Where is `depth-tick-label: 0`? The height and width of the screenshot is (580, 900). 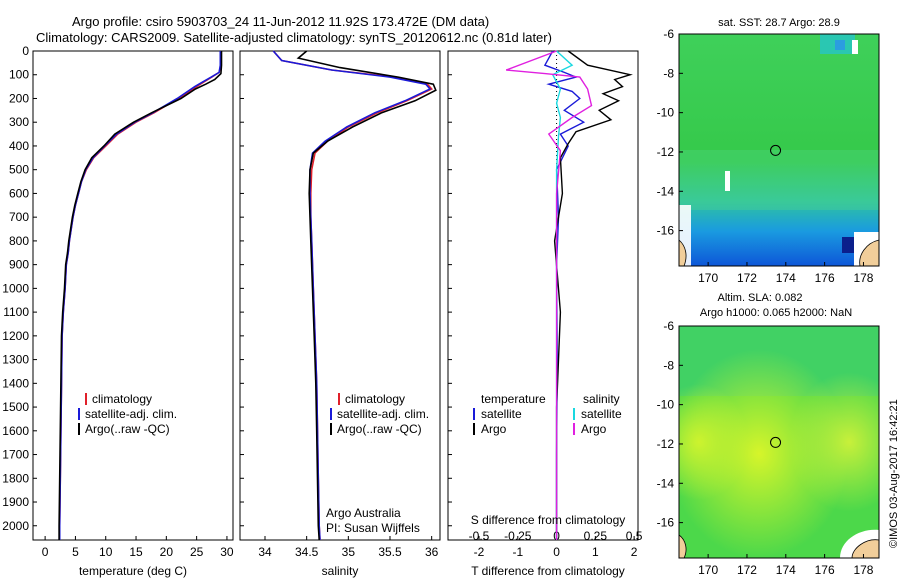
depth-tick-label: 0 is located at coordinates (25, 51).